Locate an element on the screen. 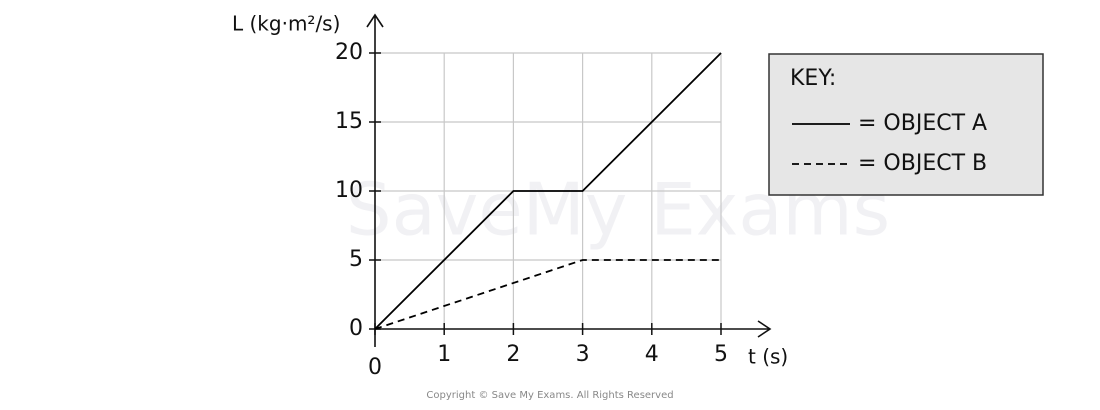  legend-title: KEY: is located at coordinates (813, 78).